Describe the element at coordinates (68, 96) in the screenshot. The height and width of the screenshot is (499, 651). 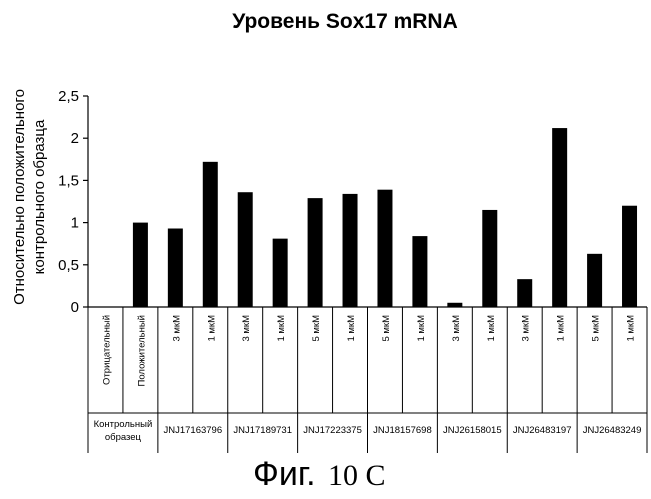
I see `y-tick-label: 2,5` at that location.